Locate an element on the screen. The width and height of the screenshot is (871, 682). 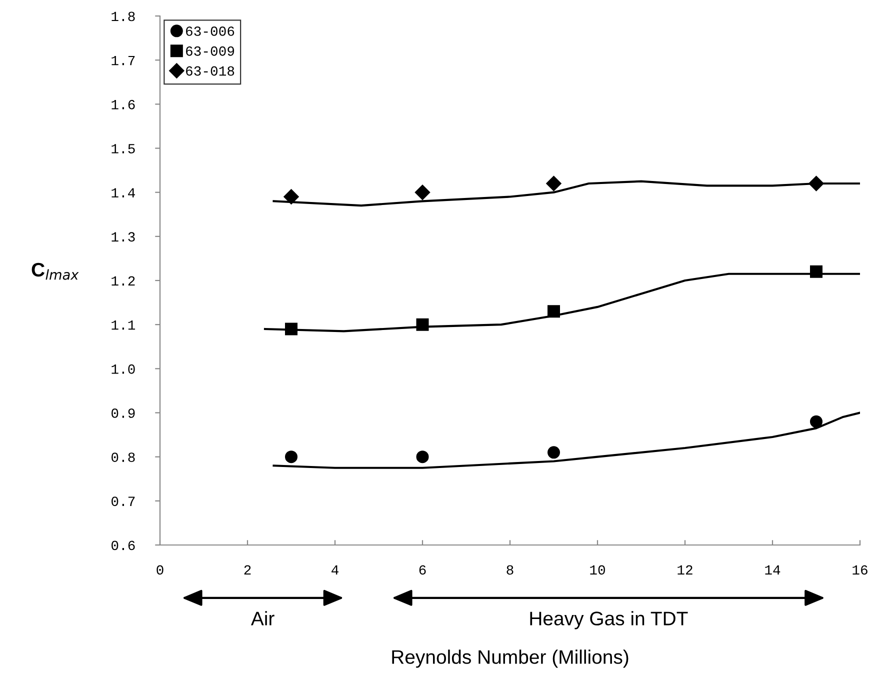
x-tick-label: 14 is located at coordinates (772, 570).